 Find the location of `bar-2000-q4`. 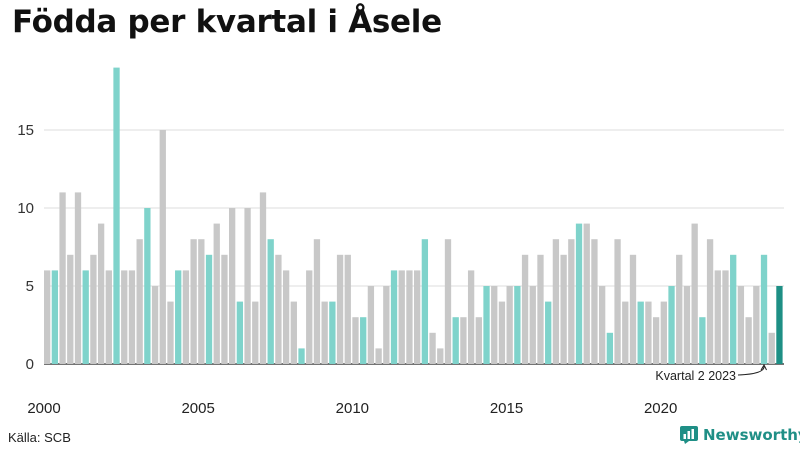

bar-2000-q4 is located at coordinates (70, 309).